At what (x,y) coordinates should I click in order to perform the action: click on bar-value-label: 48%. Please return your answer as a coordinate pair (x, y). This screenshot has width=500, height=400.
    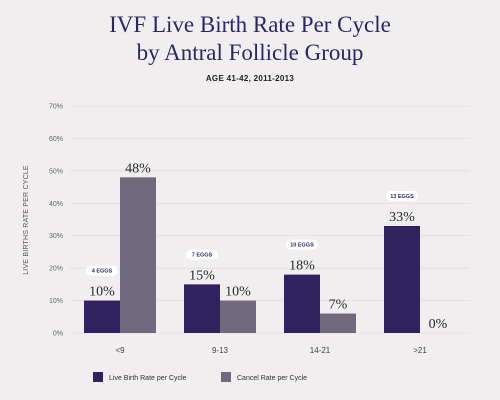
    Looking at the image, I should click on (138, 168).